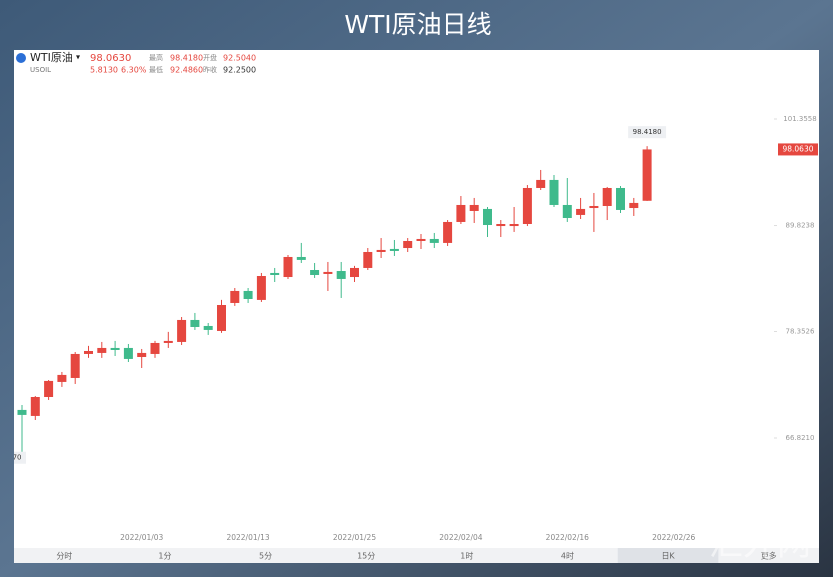  What do you see at coordinates (466, 556) in the screenshot?
I see `tab: 1时` at bounding box center [466, 556].